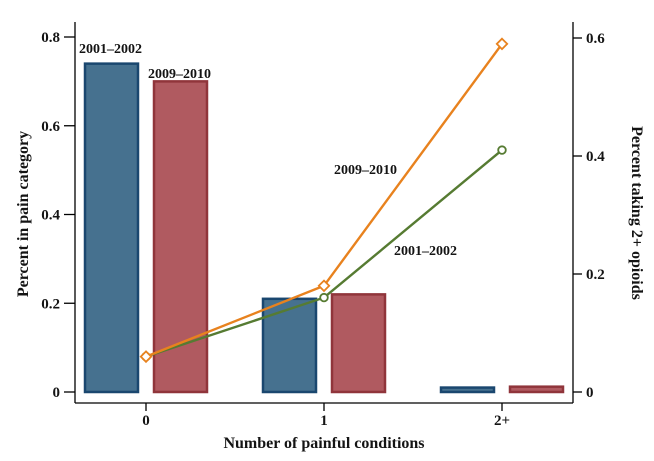  What do you see at coordinates (179, 74) in the screenshot?
I see `annotation-bar-label-2009-2010: 2009–2010` at bounding box center [179, 74].